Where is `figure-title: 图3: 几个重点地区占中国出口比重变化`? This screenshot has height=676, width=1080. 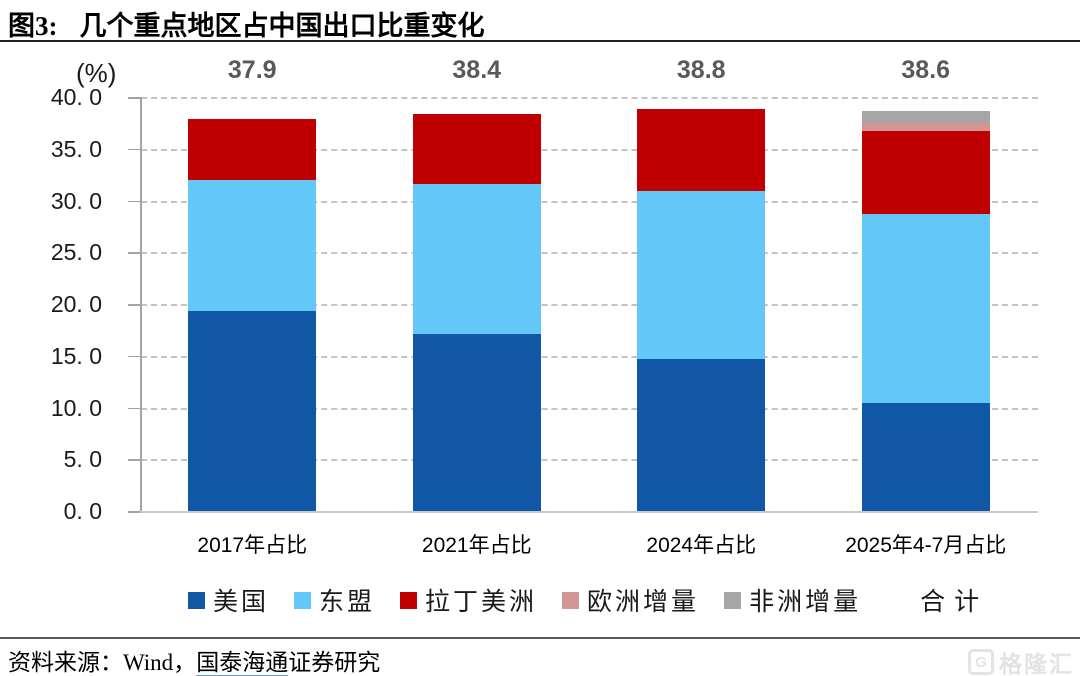 figure-title: 图3: 几个重点地区占中国出口比重变化 is located at coordinates (246, 23).